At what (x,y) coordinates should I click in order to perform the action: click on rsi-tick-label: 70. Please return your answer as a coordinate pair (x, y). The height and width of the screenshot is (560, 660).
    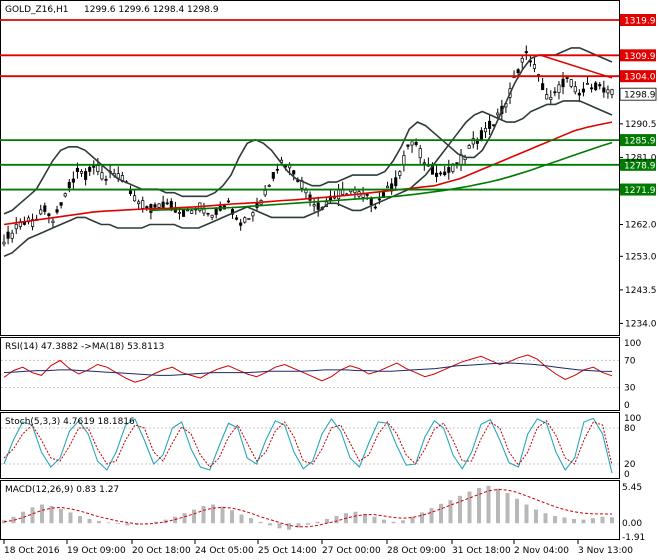
    Looking at the image, I should click on (630, 361).